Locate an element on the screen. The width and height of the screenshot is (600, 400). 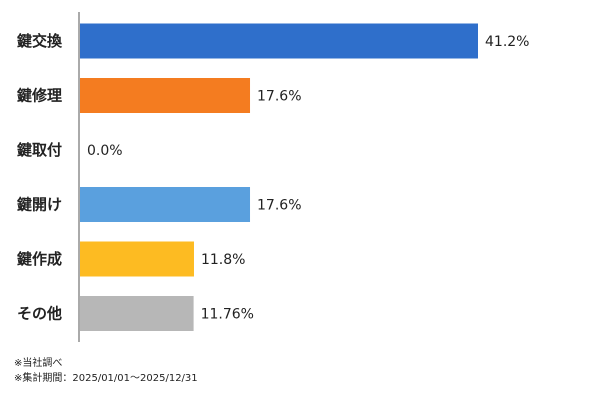
source-note: ※当社調べ is located at coordinates (38, 363).